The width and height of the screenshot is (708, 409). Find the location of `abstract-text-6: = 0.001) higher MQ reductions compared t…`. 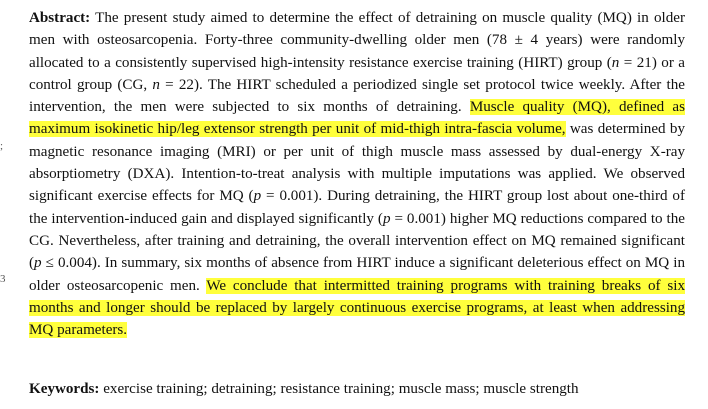

abstract-text-6: = 0.001) higher MQ reductions compared t… is located at coordinates (357, 241).